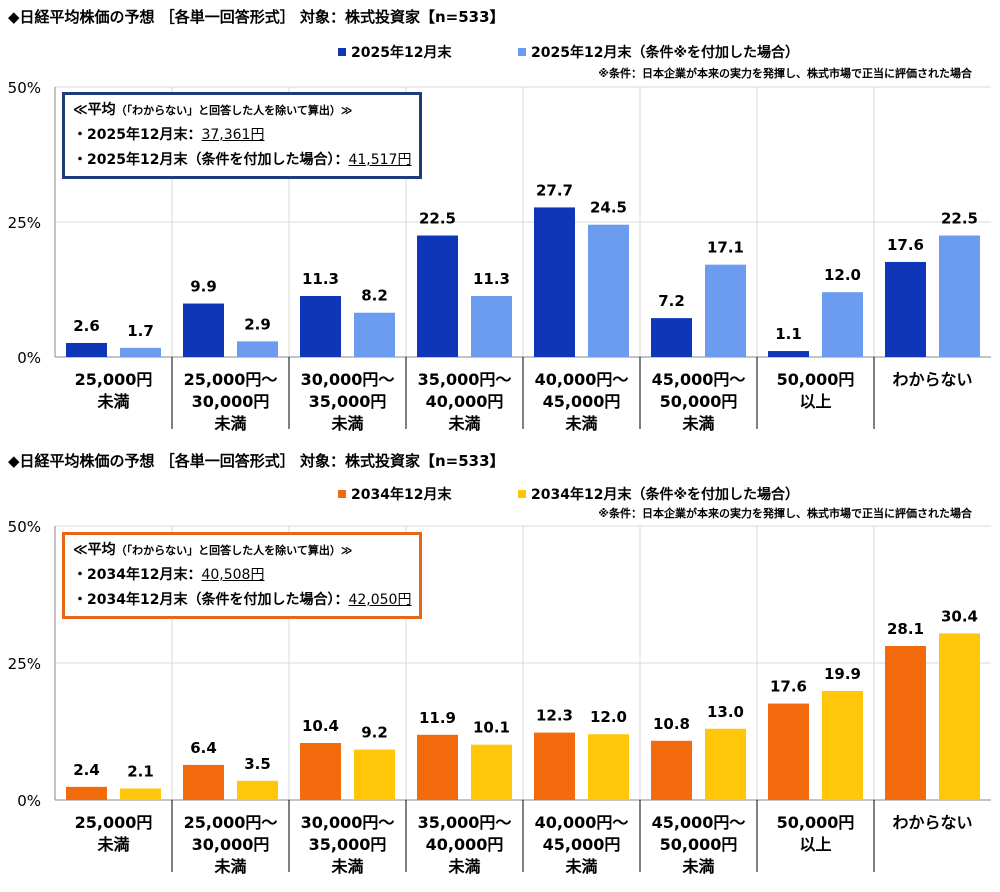  I want to click on legend-item-series-1: 2034年12月末, so click(394, 494).